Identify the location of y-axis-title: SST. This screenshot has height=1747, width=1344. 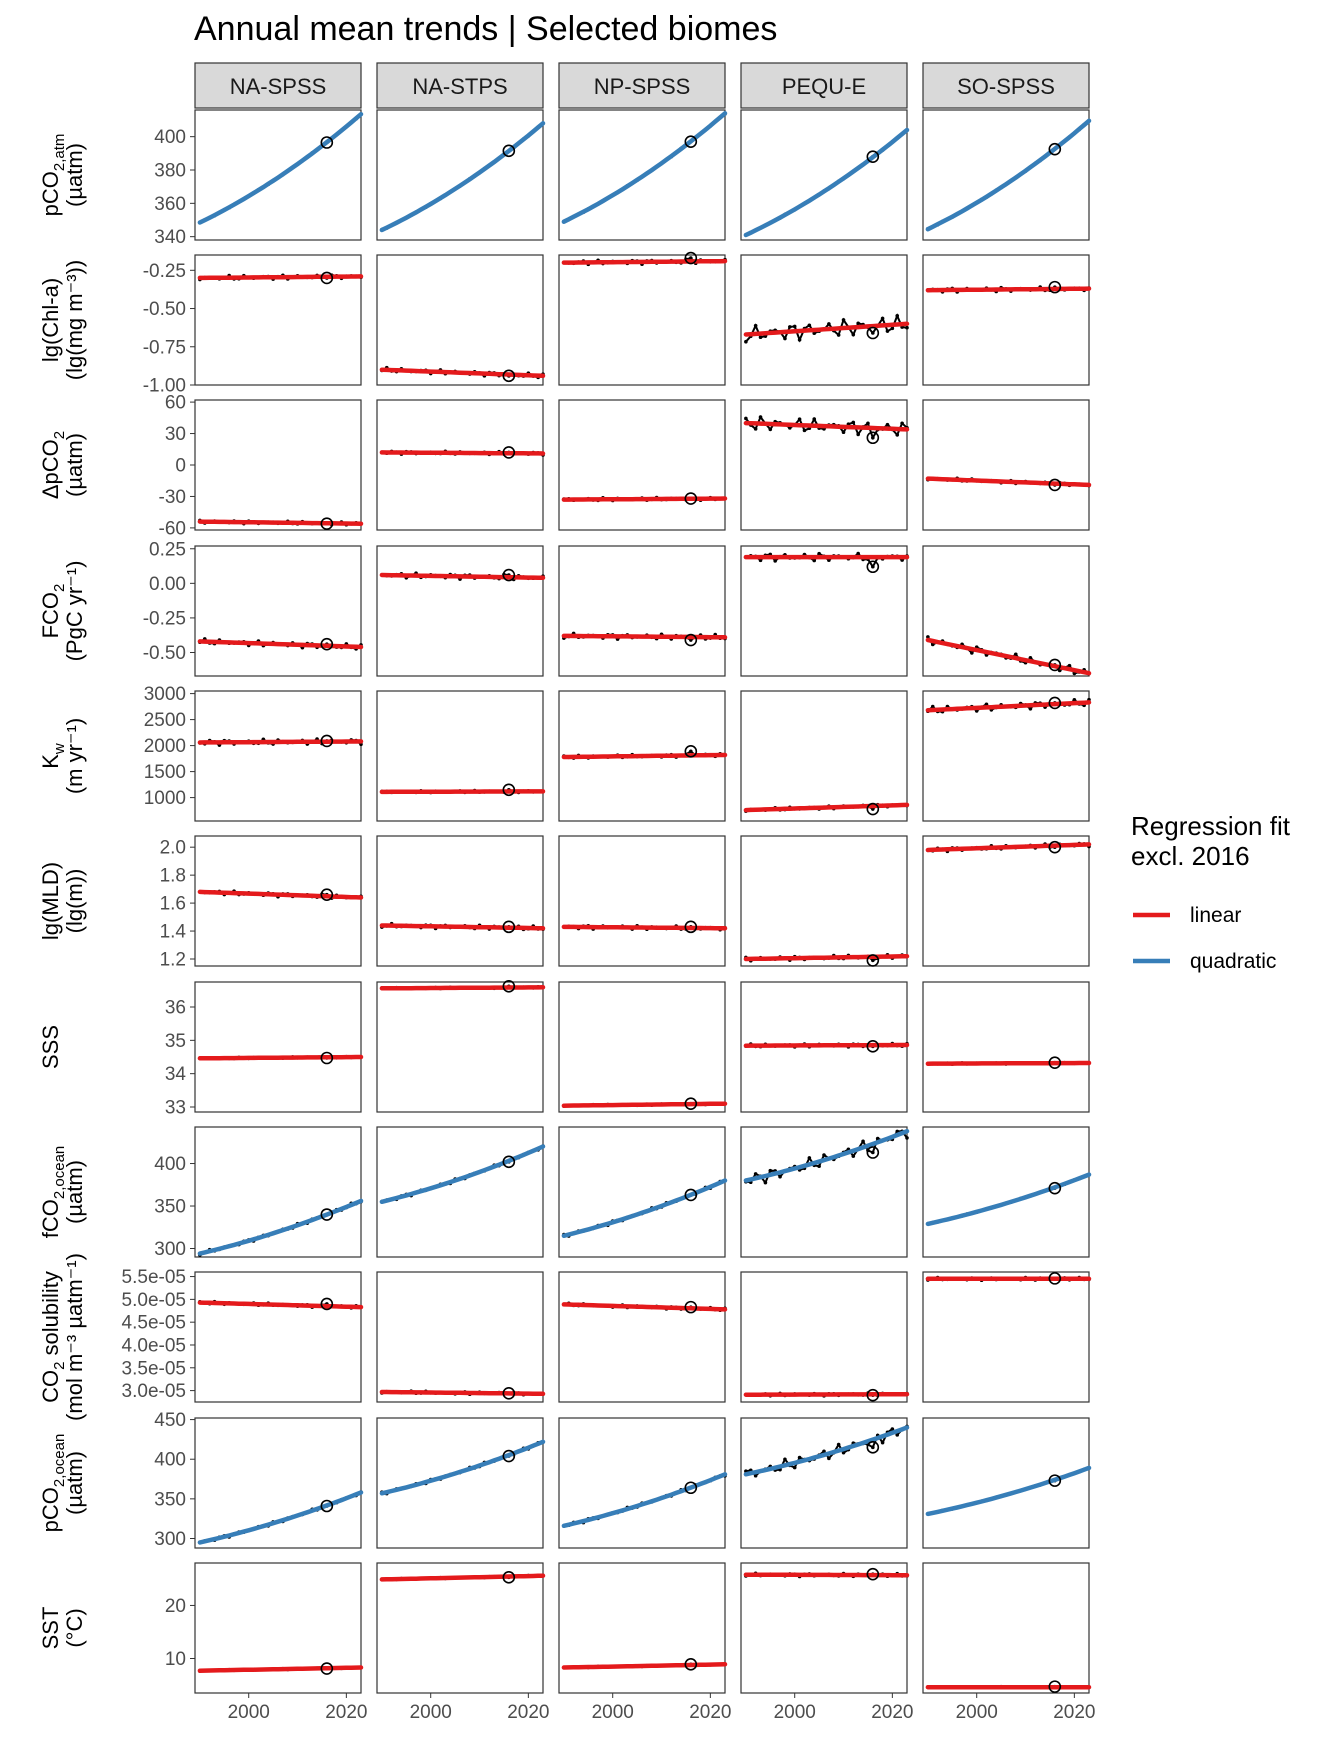
(50, 1628).